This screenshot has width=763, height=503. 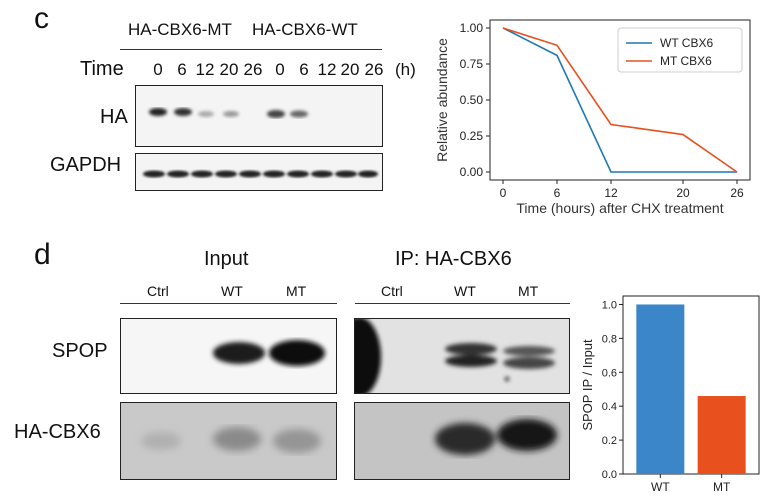 What do you see at coordinates (472, 100) in the screenshot?
I see `y-tick-label: 0.50` at bounding box center [472, 100].